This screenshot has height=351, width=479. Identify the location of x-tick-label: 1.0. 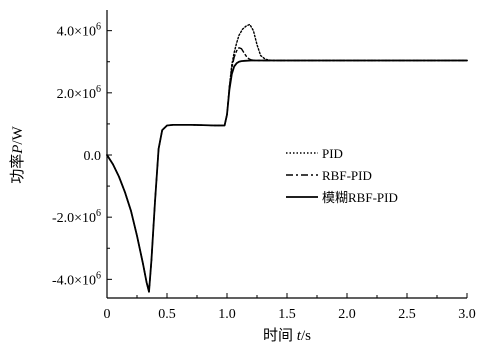
(227, 314).